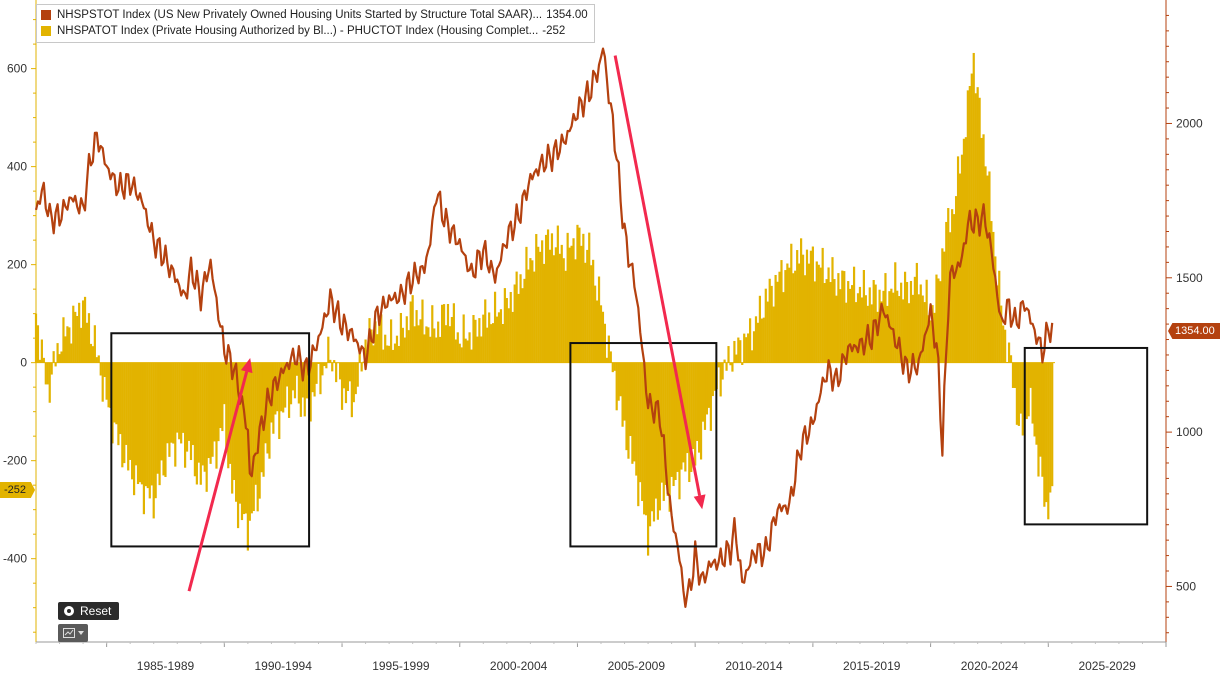 This screenshot has width=1220, height=676. I want to click on x-tick-label: 2000-2004, so click(519, 666).